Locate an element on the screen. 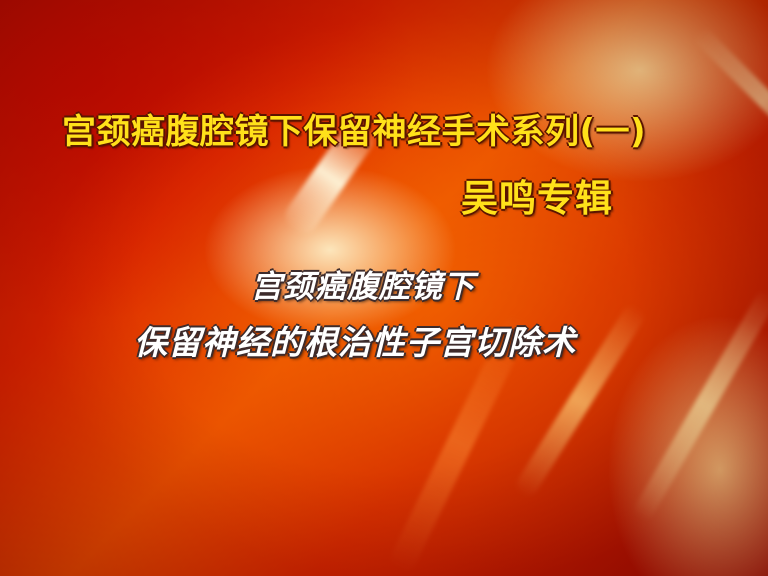  episode-title-line-2: 保留神经的根治性子宫切除术 is located at coordinates (355, 342).